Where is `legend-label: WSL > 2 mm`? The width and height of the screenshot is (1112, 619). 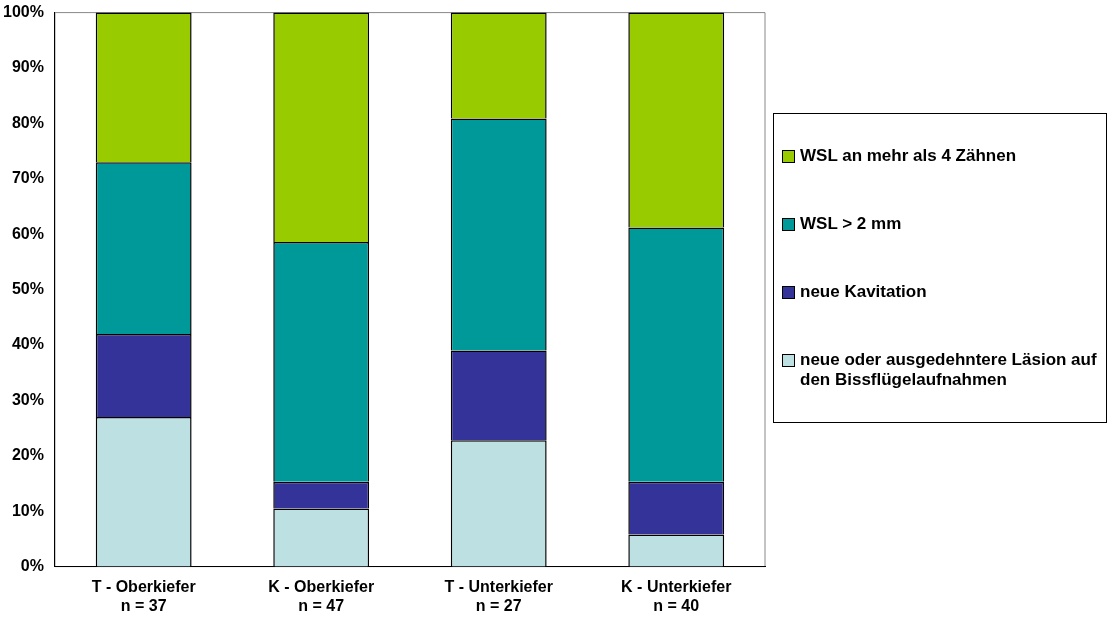
legend-label: WSL > 2 mm is located at coordinates (851, 224).